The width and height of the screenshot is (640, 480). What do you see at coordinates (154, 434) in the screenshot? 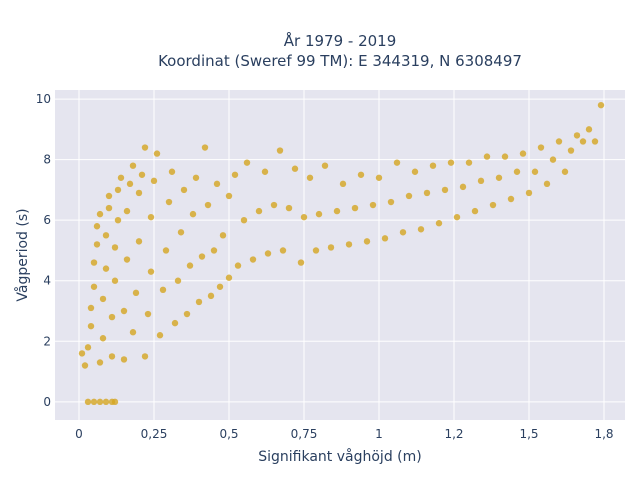
I see `x-tick-label: 0,25` at bounding box center [154, 434].